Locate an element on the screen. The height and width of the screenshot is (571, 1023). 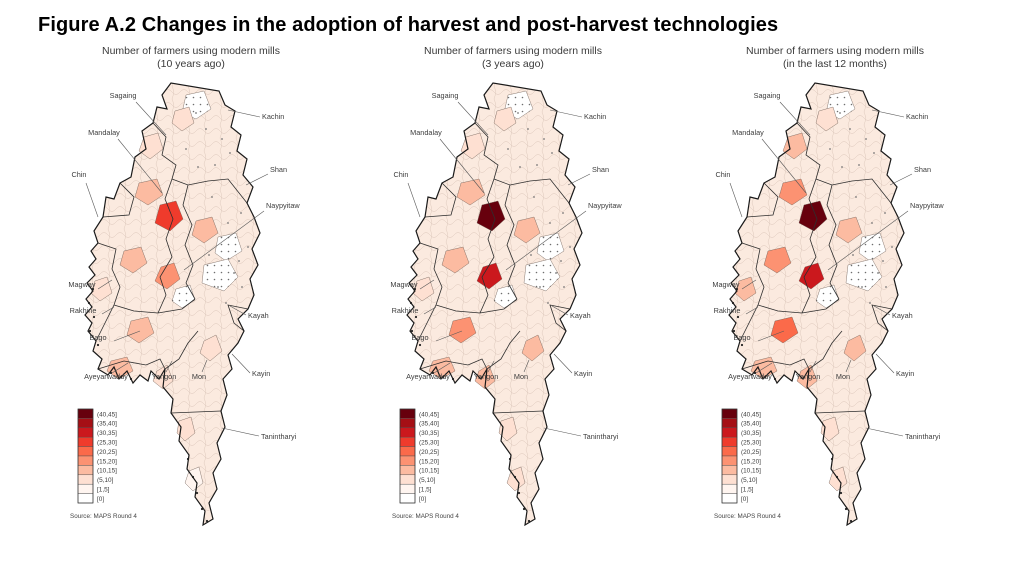
legend-bin-label: (25,30] is located at coordinates (429, 442).